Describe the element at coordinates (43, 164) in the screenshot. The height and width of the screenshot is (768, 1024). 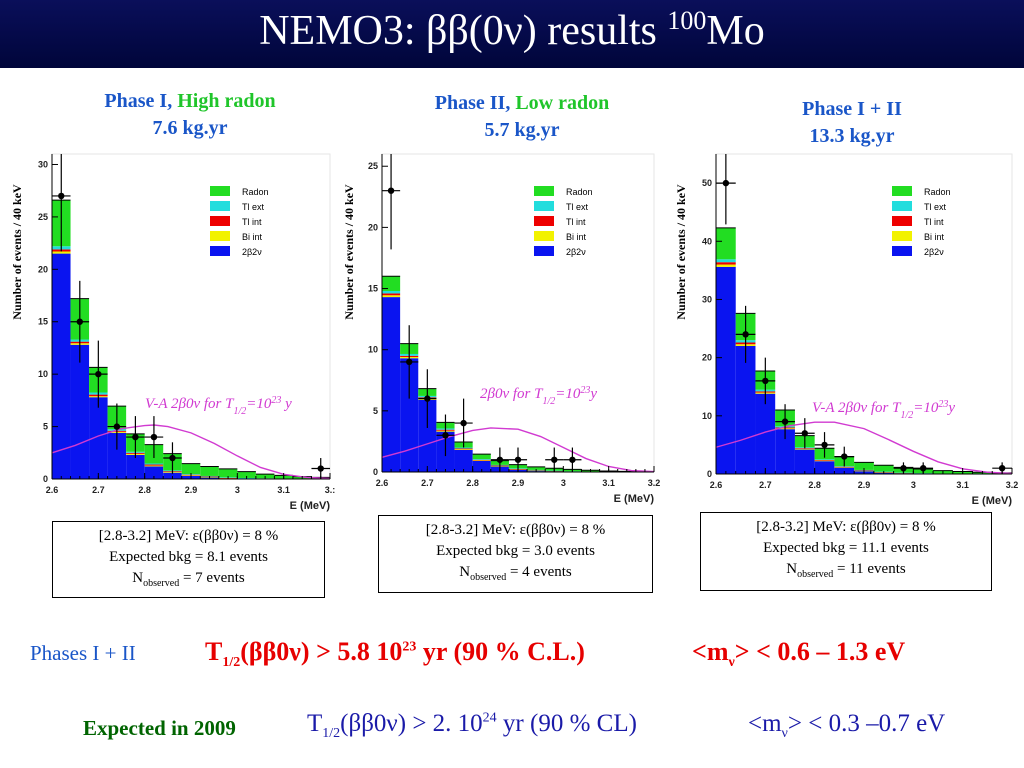
I see `y-tick-label: 30` at that location.